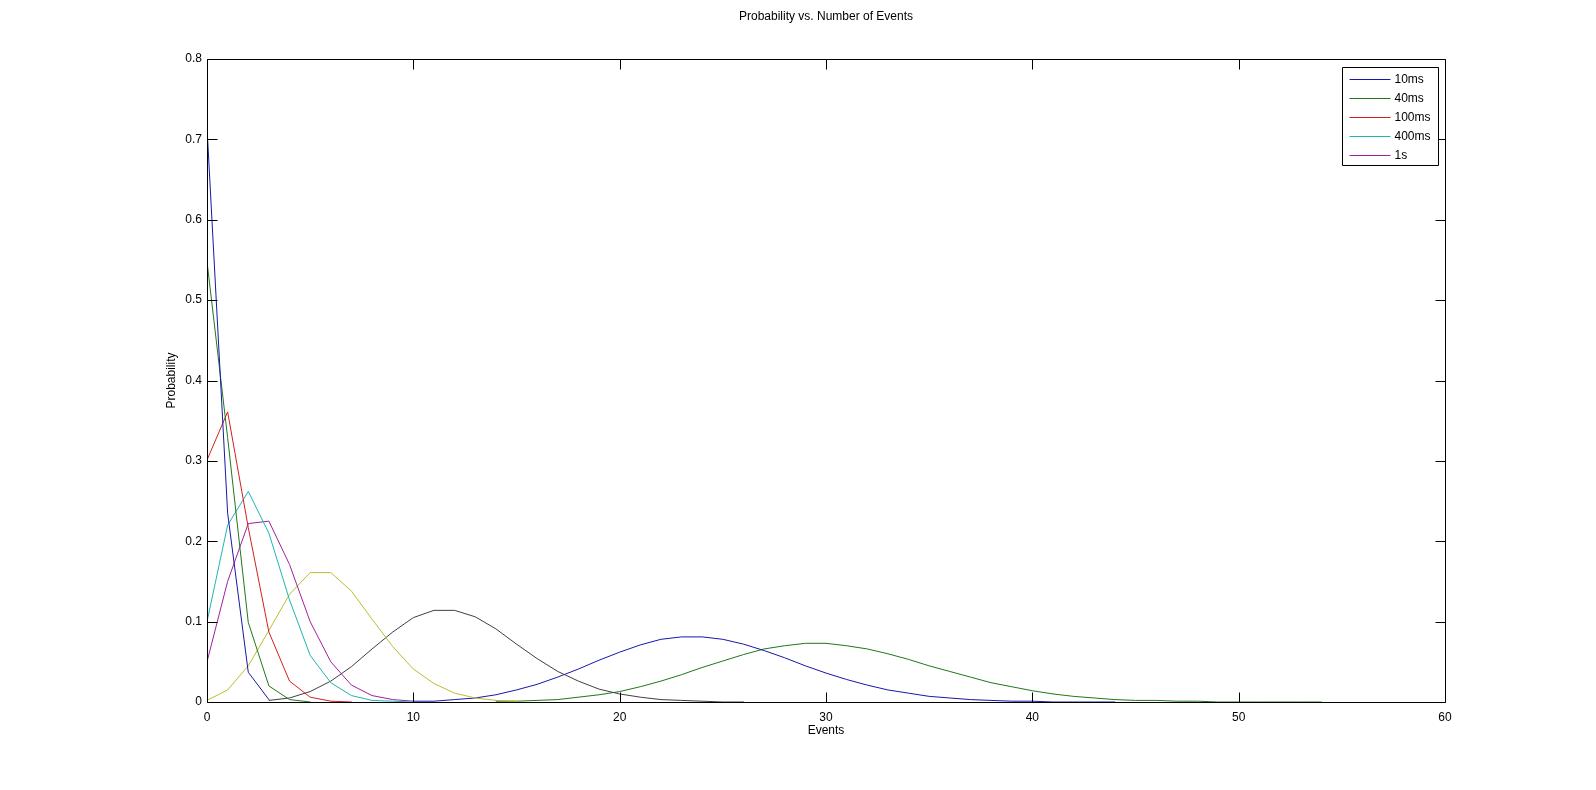  What do you see at coordinates (1238, 716) in the screenshot?
I see `x-tick-label: 50` at bounding box center [1238, 716].